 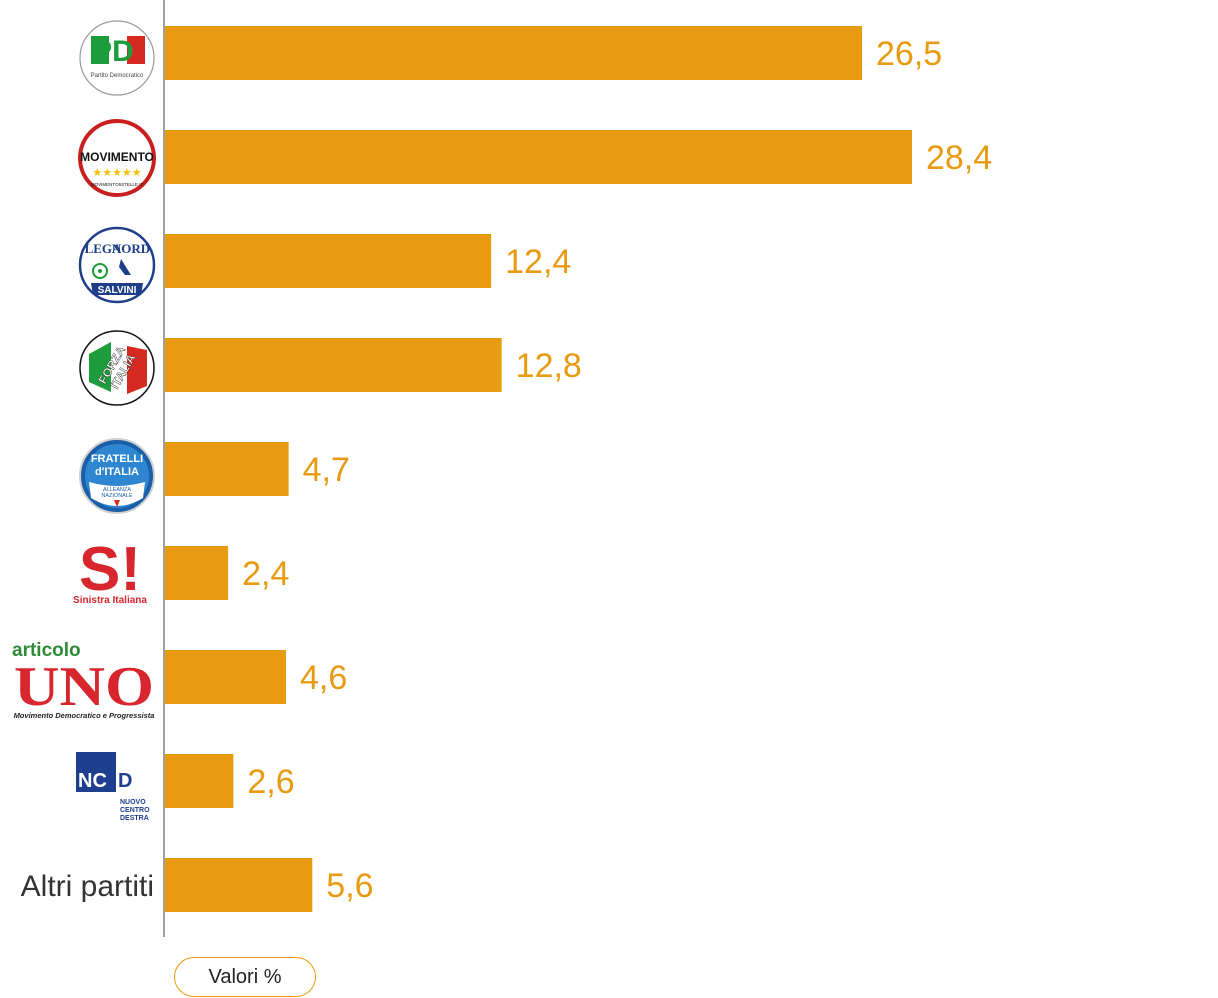 What do you see at coordinates (117, 459) in the screenshot?
I see `svg-text: FRATELLI` at bounding box center [117, 459].